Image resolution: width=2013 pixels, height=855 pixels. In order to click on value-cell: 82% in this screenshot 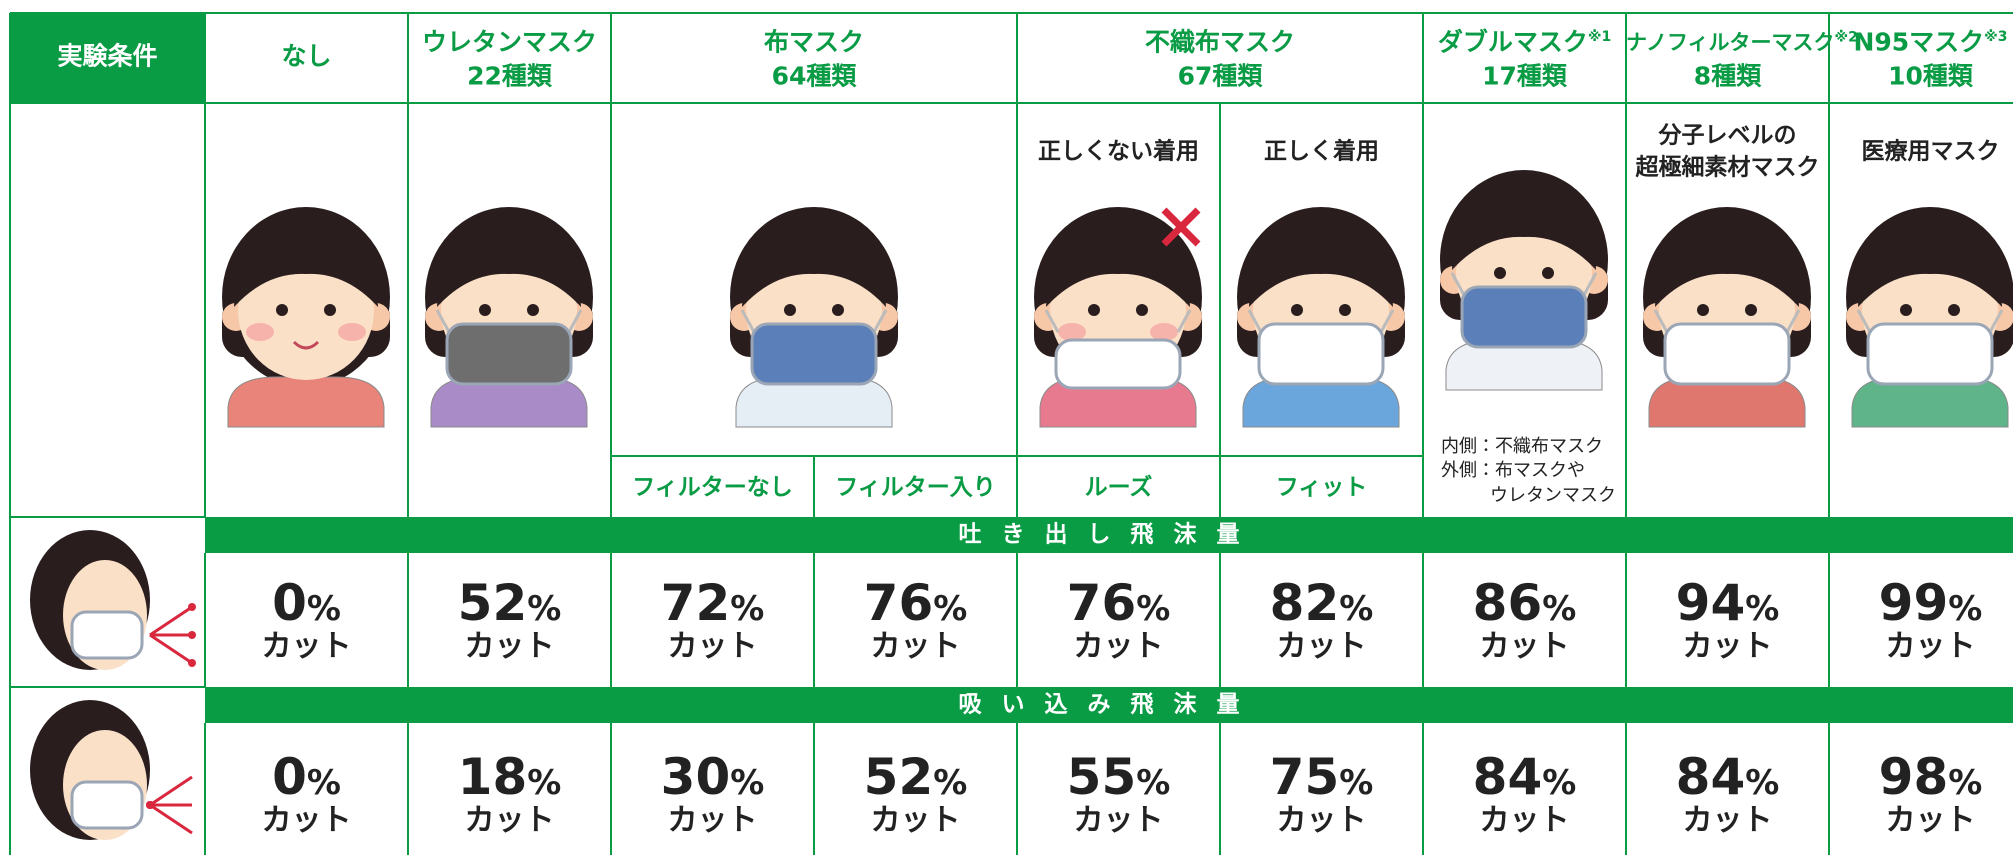, I will do `click(1321, 603)`.